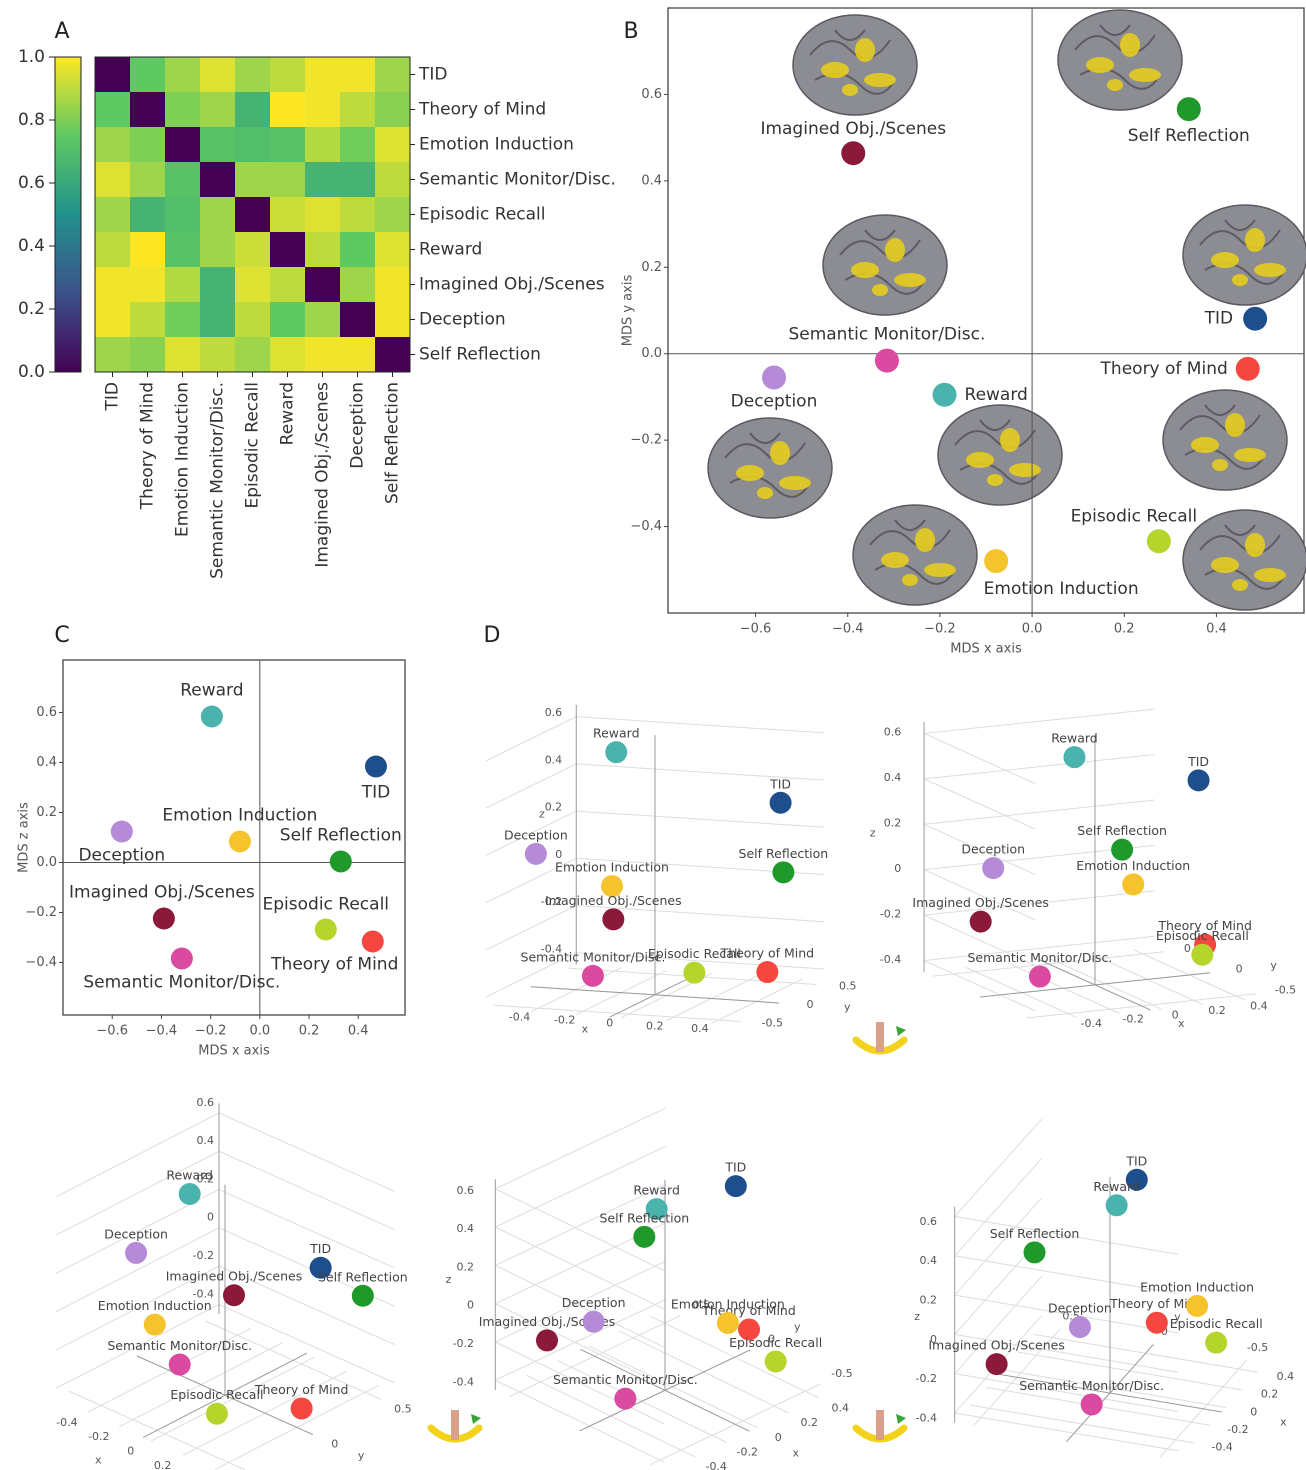  I want to click on point-label: Emotion Induction, so click(1061, 589).